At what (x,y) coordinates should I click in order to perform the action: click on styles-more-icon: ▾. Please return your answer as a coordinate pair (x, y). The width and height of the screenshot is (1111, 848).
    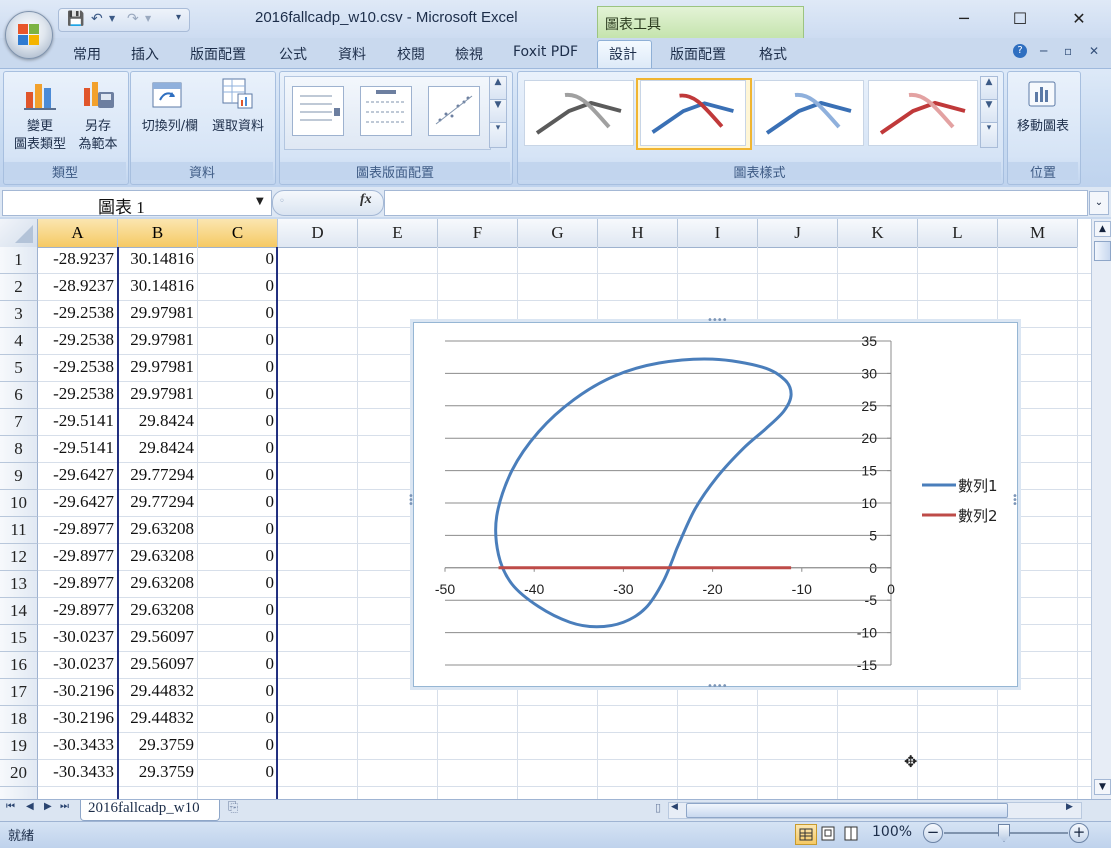
    Looking at the image, I should click on (989, 135).